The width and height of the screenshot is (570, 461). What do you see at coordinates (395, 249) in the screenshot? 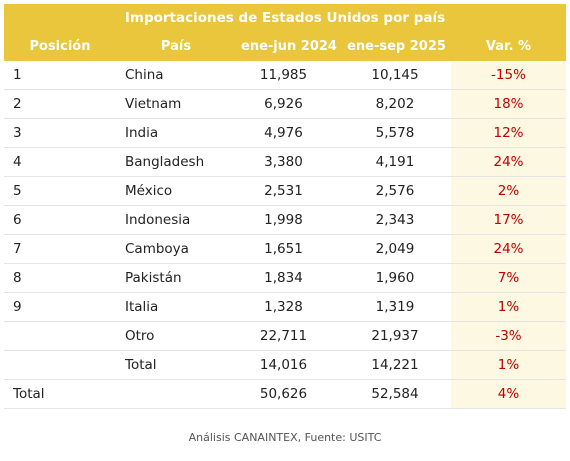
I see `jan-sep-2025-cell: 2,049` at bounding box center [395, 249].